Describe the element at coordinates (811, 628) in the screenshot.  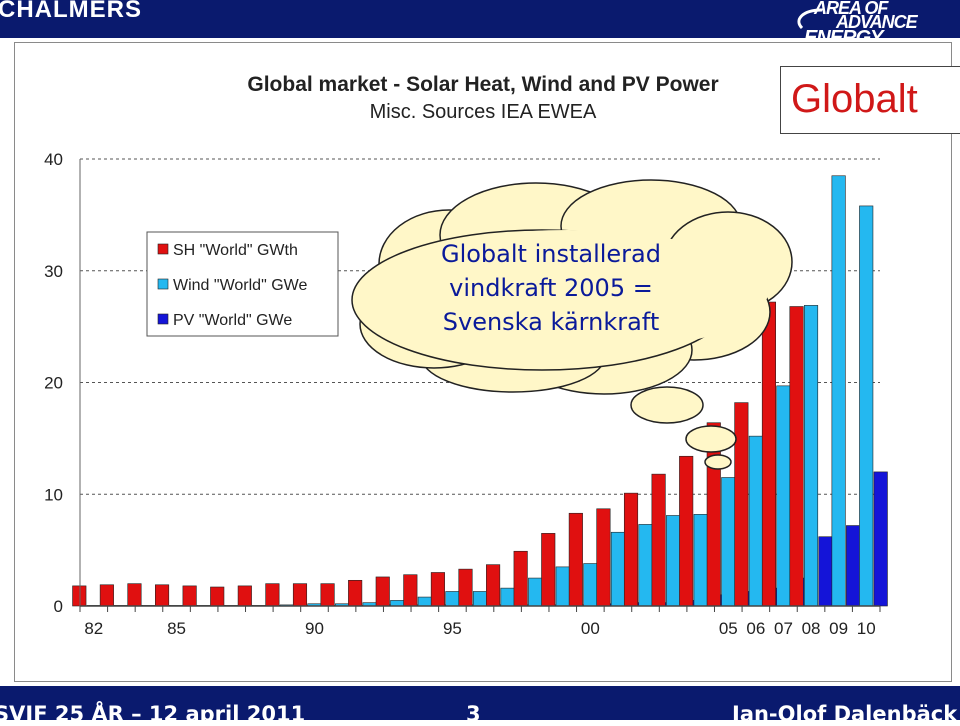
I see `x-tick-label: 08` at that location.